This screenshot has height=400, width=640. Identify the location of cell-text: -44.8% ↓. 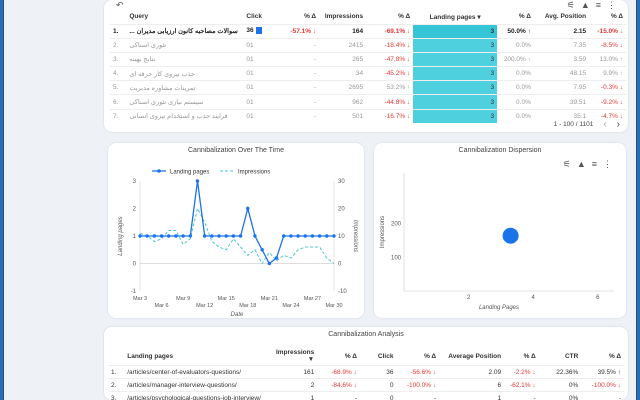
(397, 102).